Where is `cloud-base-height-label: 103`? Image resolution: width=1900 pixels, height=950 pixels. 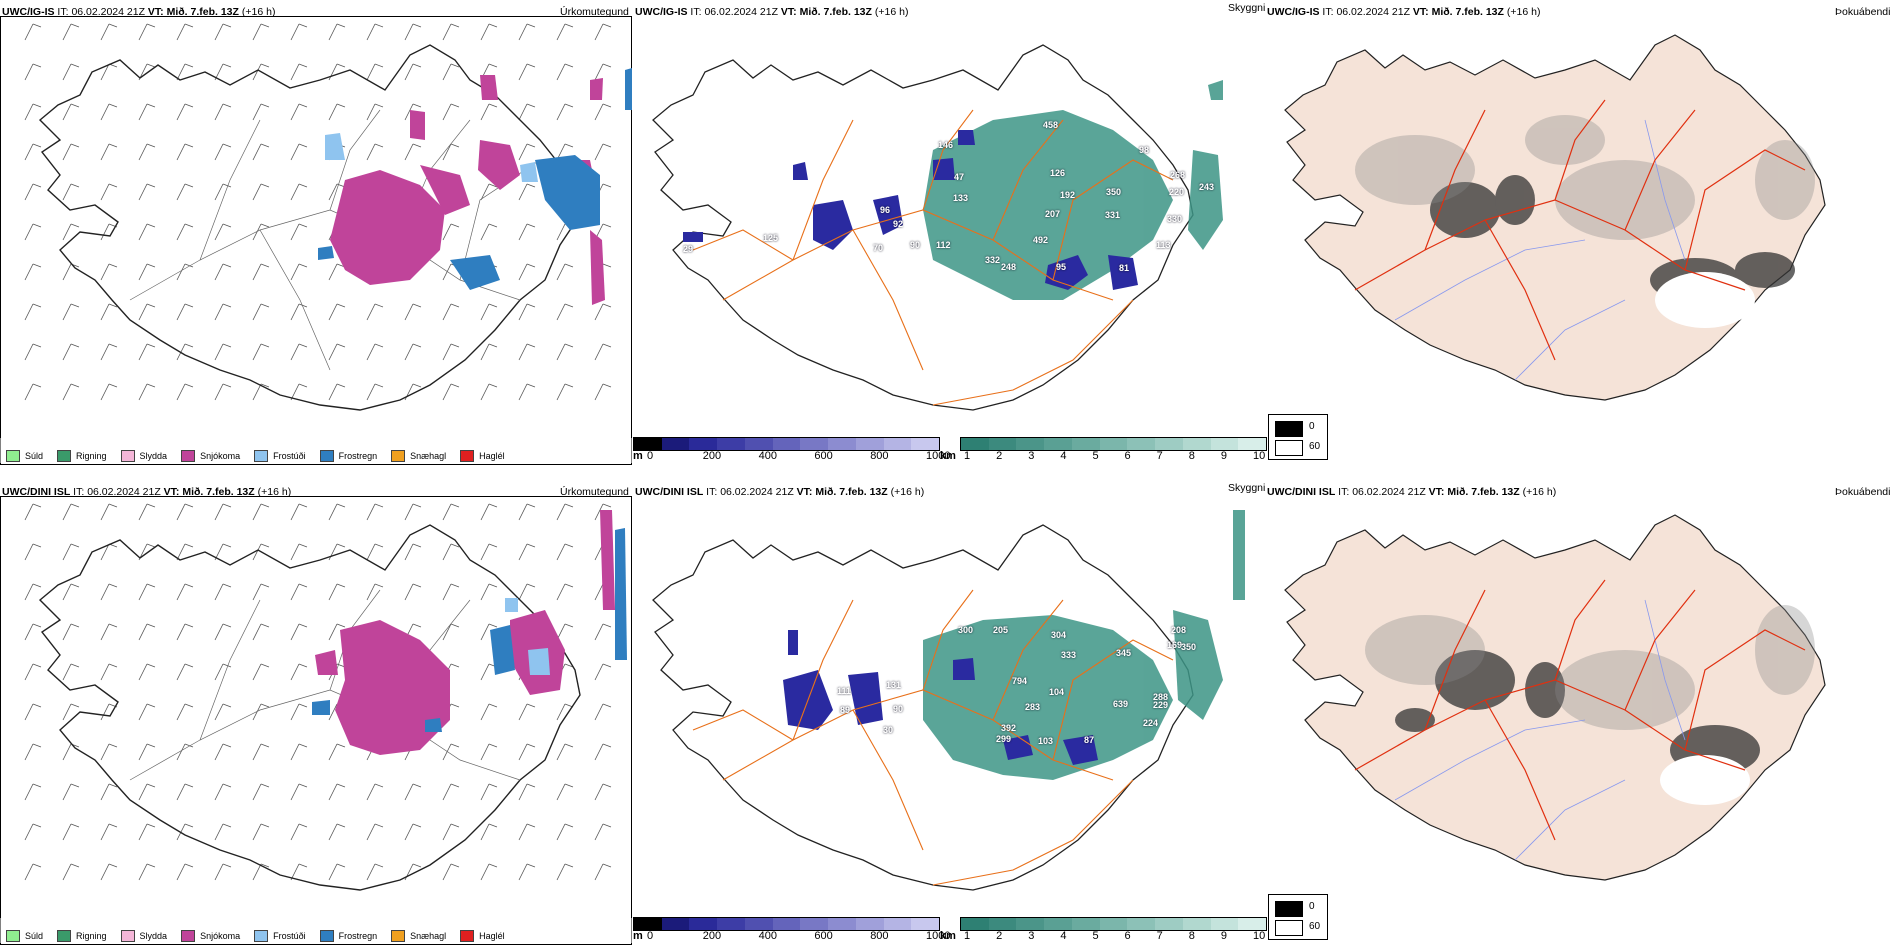 cloud-base-height-label: 103 is located at coordinates (1046, 741).